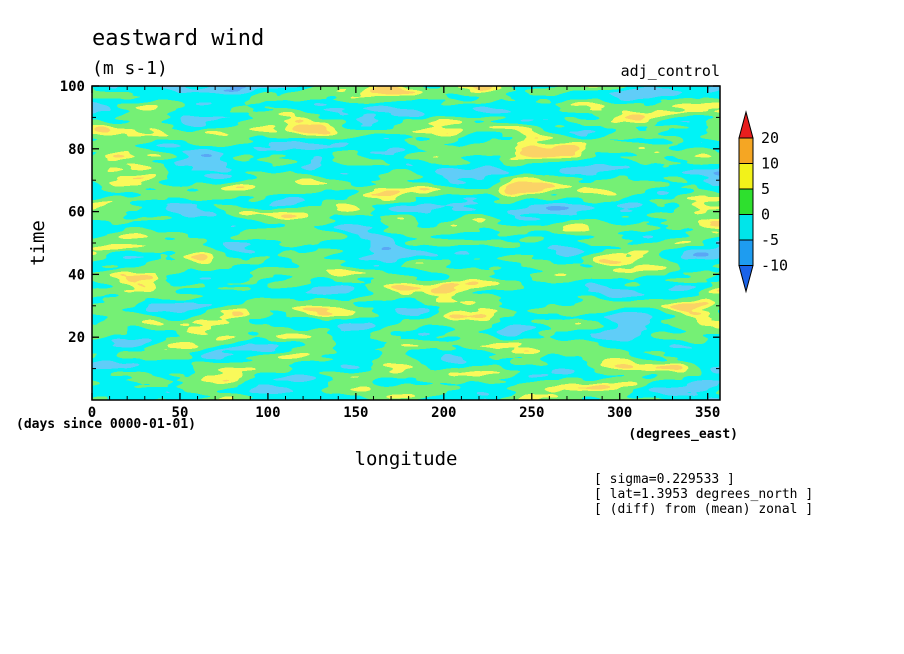  I want to click on x-tick-label: 300, so click(619, 413).